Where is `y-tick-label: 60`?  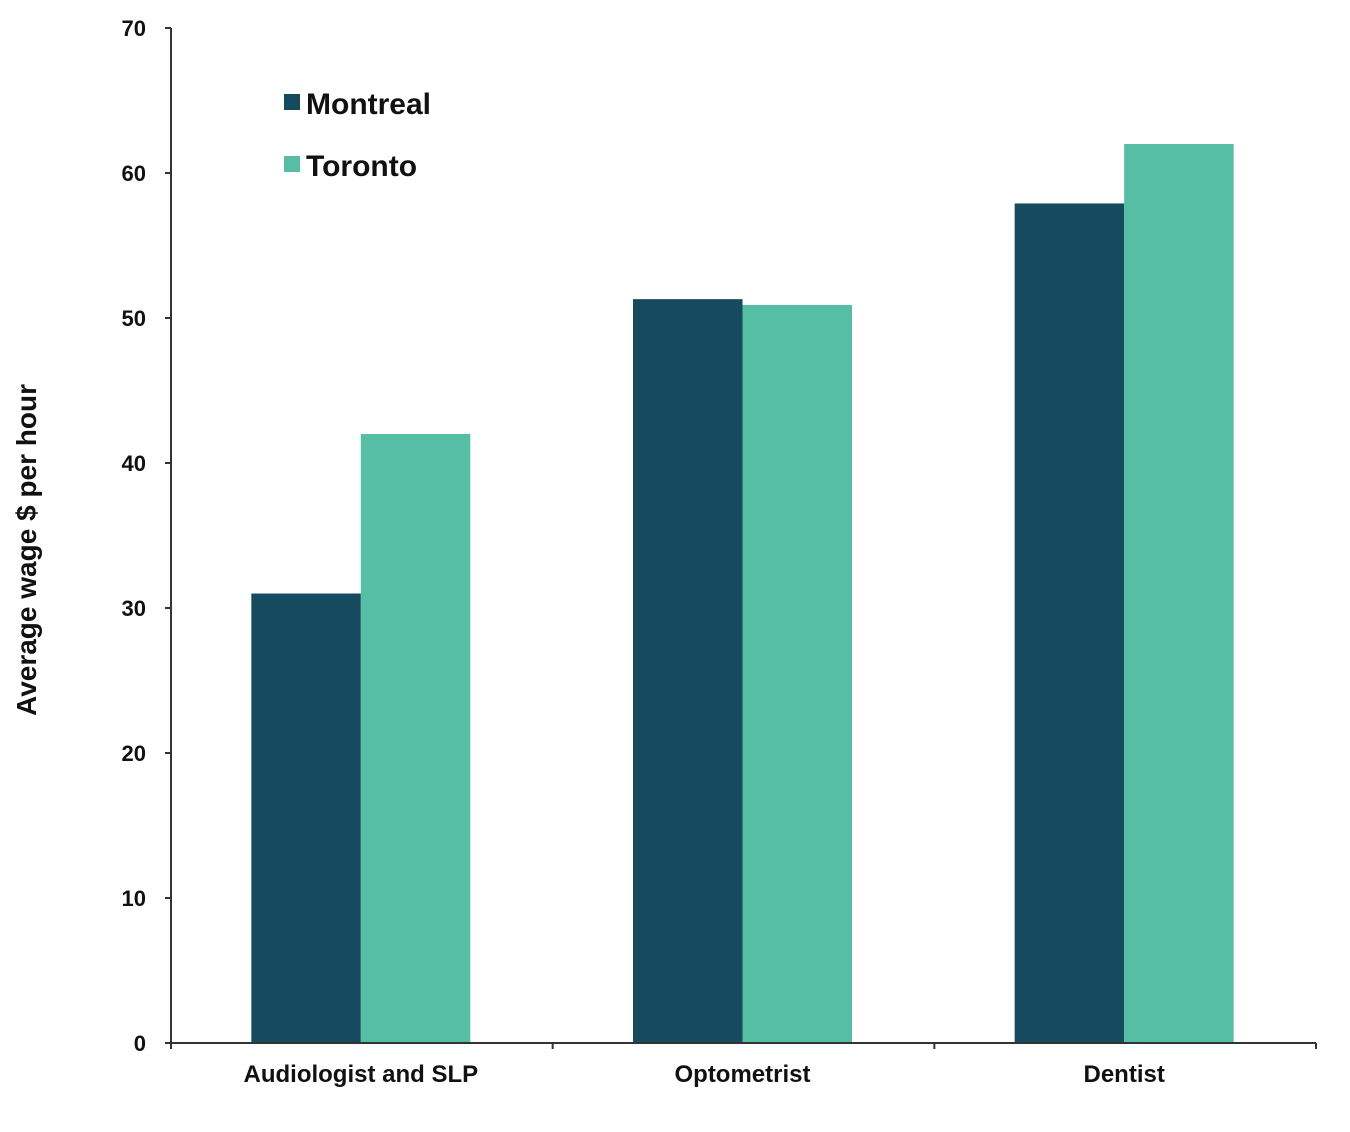 y-tick-label: 60 is located at coordinates (134, 173).